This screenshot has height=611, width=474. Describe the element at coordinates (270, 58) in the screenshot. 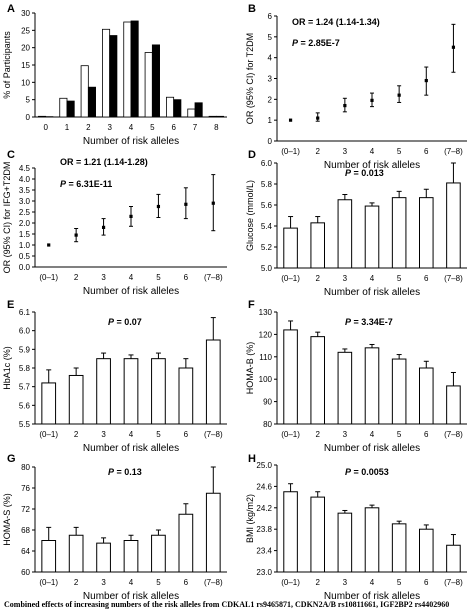

I see `y-tick-label-b: 4` at that location.